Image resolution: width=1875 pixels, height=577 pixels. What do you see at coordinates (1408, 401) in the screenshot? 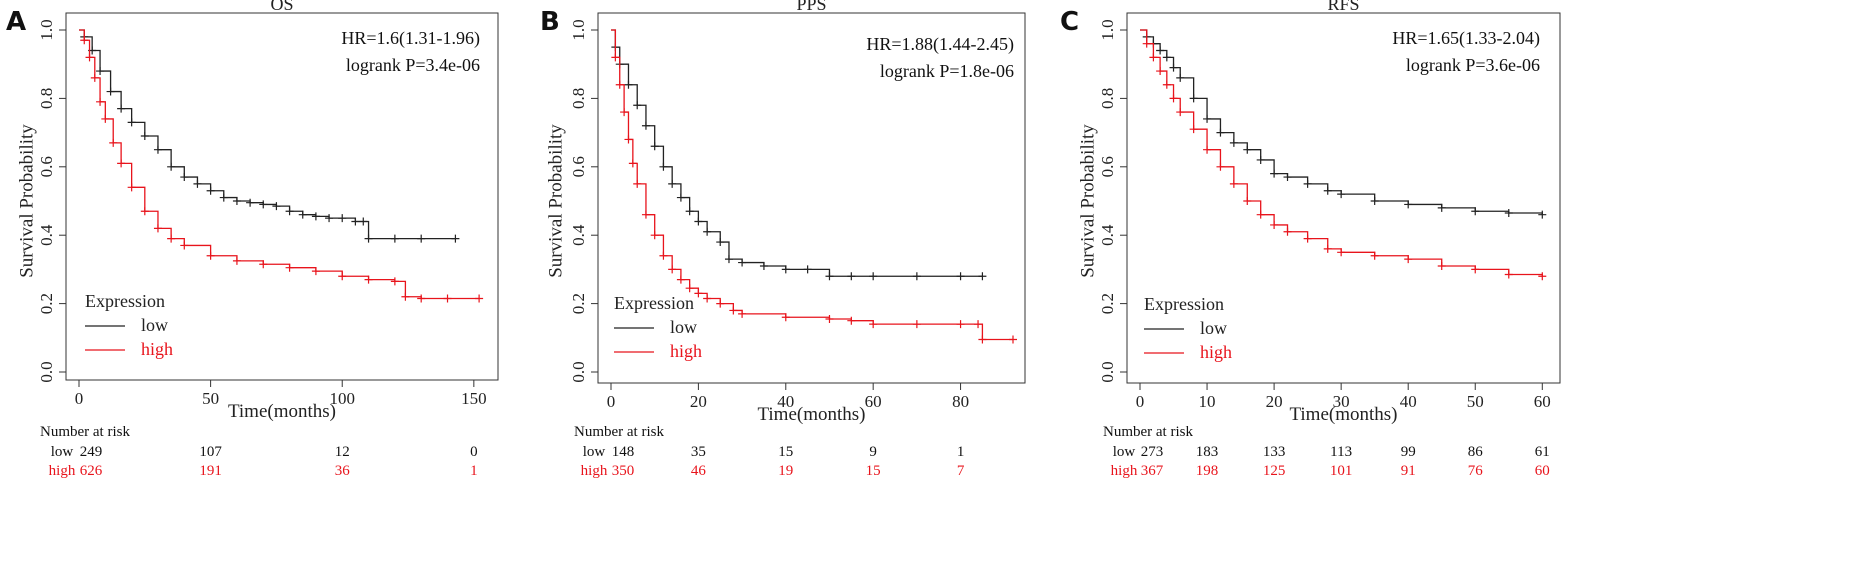
I see `x-tick-label: 40` at bounding box center [1408, 401].